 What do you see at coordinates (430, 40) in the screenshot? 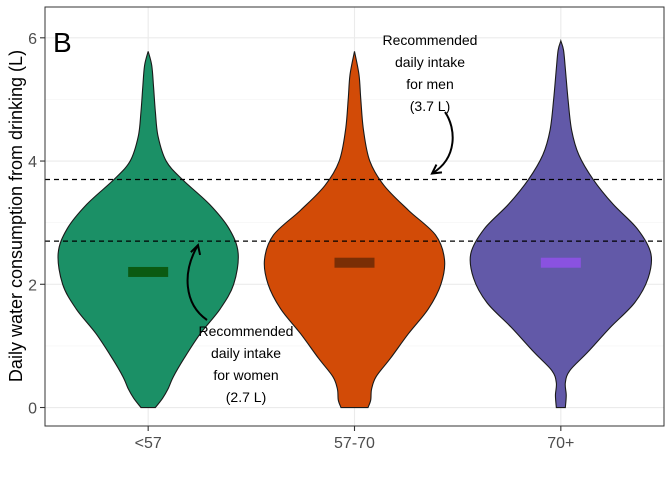
I see `annotation-men-line: Recommended` at bounding box center [430, 40].